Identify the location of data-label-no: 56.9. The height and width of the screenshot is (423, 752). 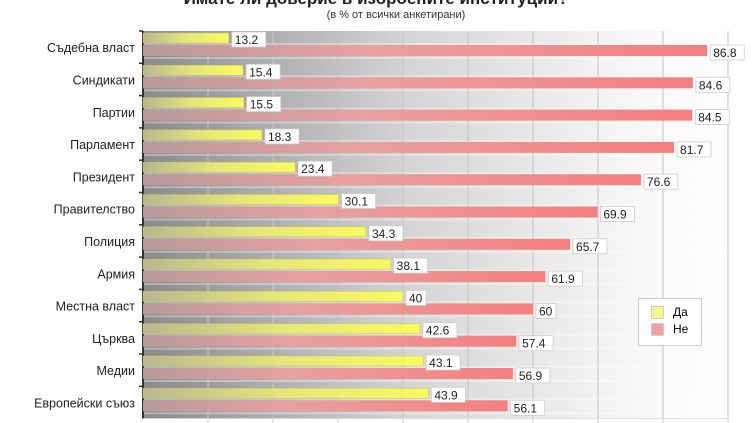
(531, 376).